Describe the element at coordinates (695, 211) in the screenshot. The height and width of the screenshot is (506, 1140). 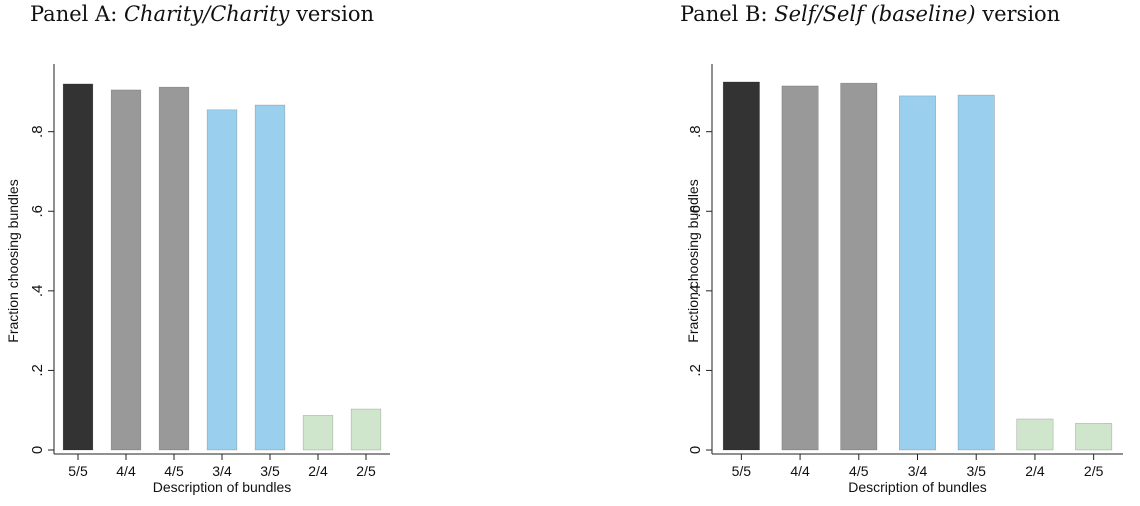
I see `panel-b-y-tick-label: .6` at that location.